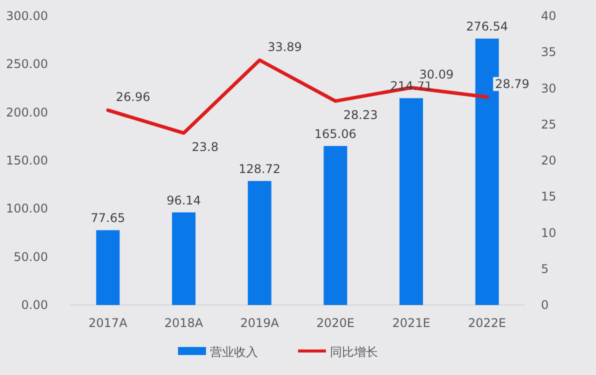 The height and width of the screenshot is (375, 596). I want to click on y2-tick-label: 40, so click(548, 16).